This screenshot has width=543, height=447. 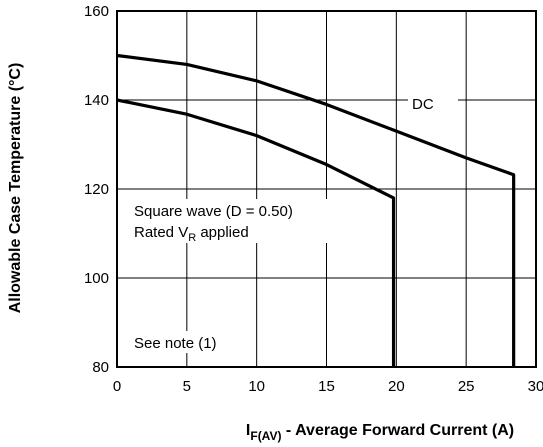 I want to click on square-wave-label: Square wave (D = 0.50), so click(x=213, y=211).